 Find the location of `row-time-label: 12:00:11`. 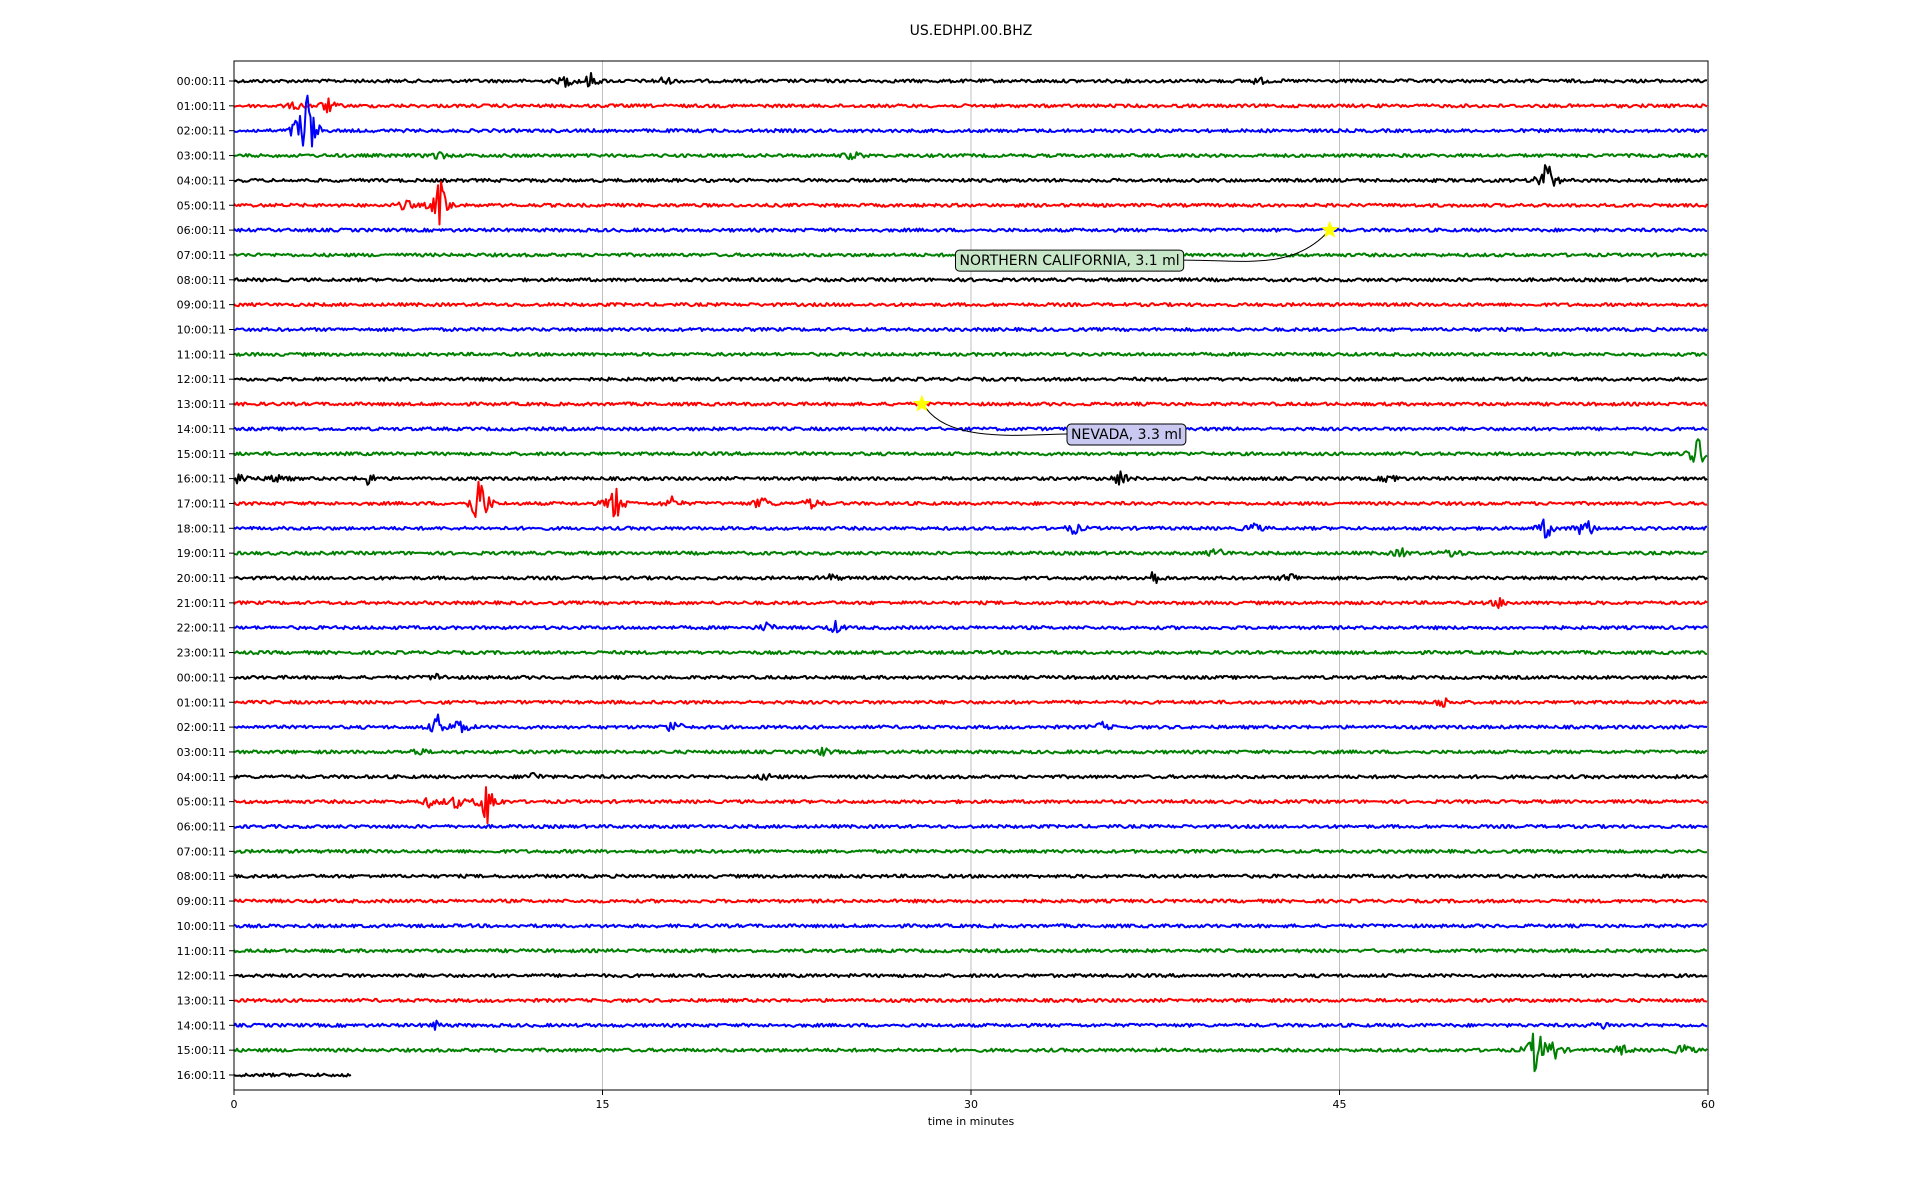

row-time-label: 12:00:11 is located at coordinates (201, 976).